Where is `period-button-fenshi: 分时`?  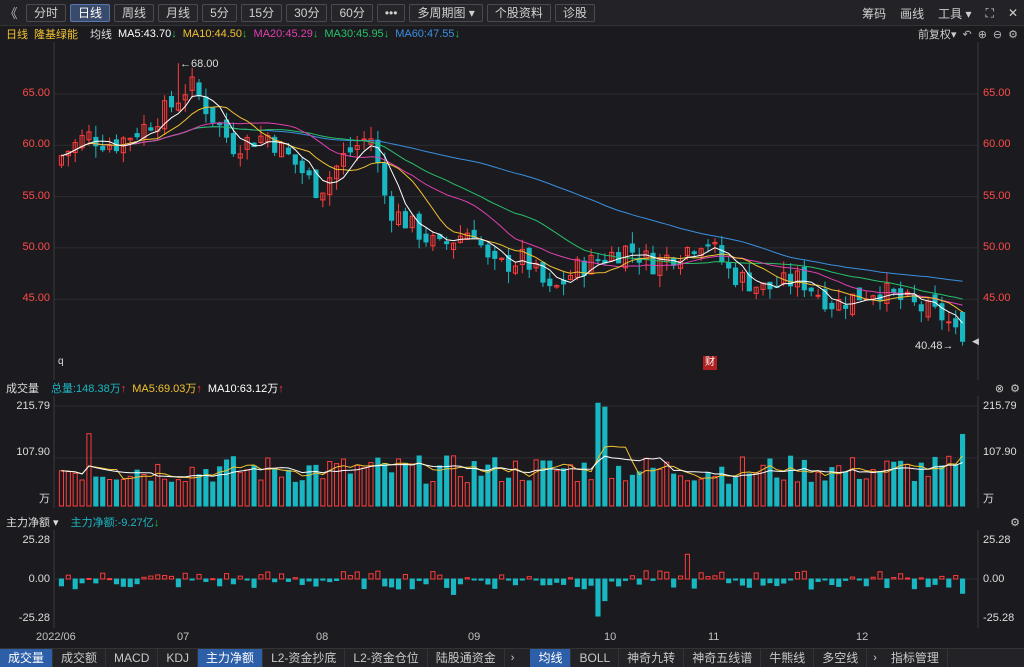
period-button-fenshi: 分时 is located at coordinates (46, 12).